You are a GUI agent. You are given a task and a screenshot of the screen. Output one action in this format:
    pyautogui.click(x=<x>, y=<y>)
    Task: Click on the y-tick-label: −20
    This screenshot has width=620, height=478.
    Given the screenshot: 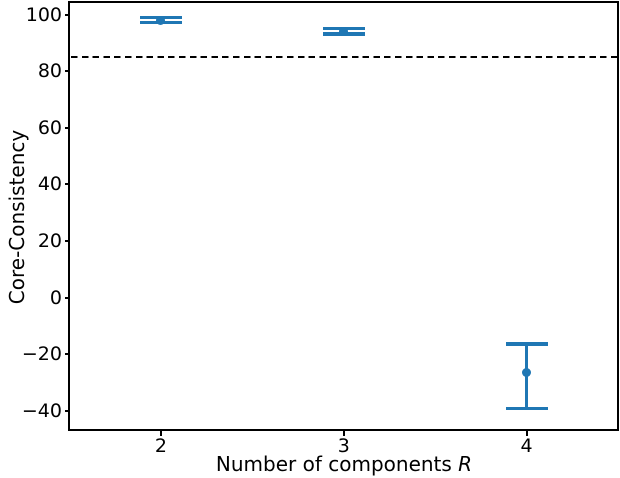 What is the action you would take?
    pyautogui.click(x=41, y=354)
    